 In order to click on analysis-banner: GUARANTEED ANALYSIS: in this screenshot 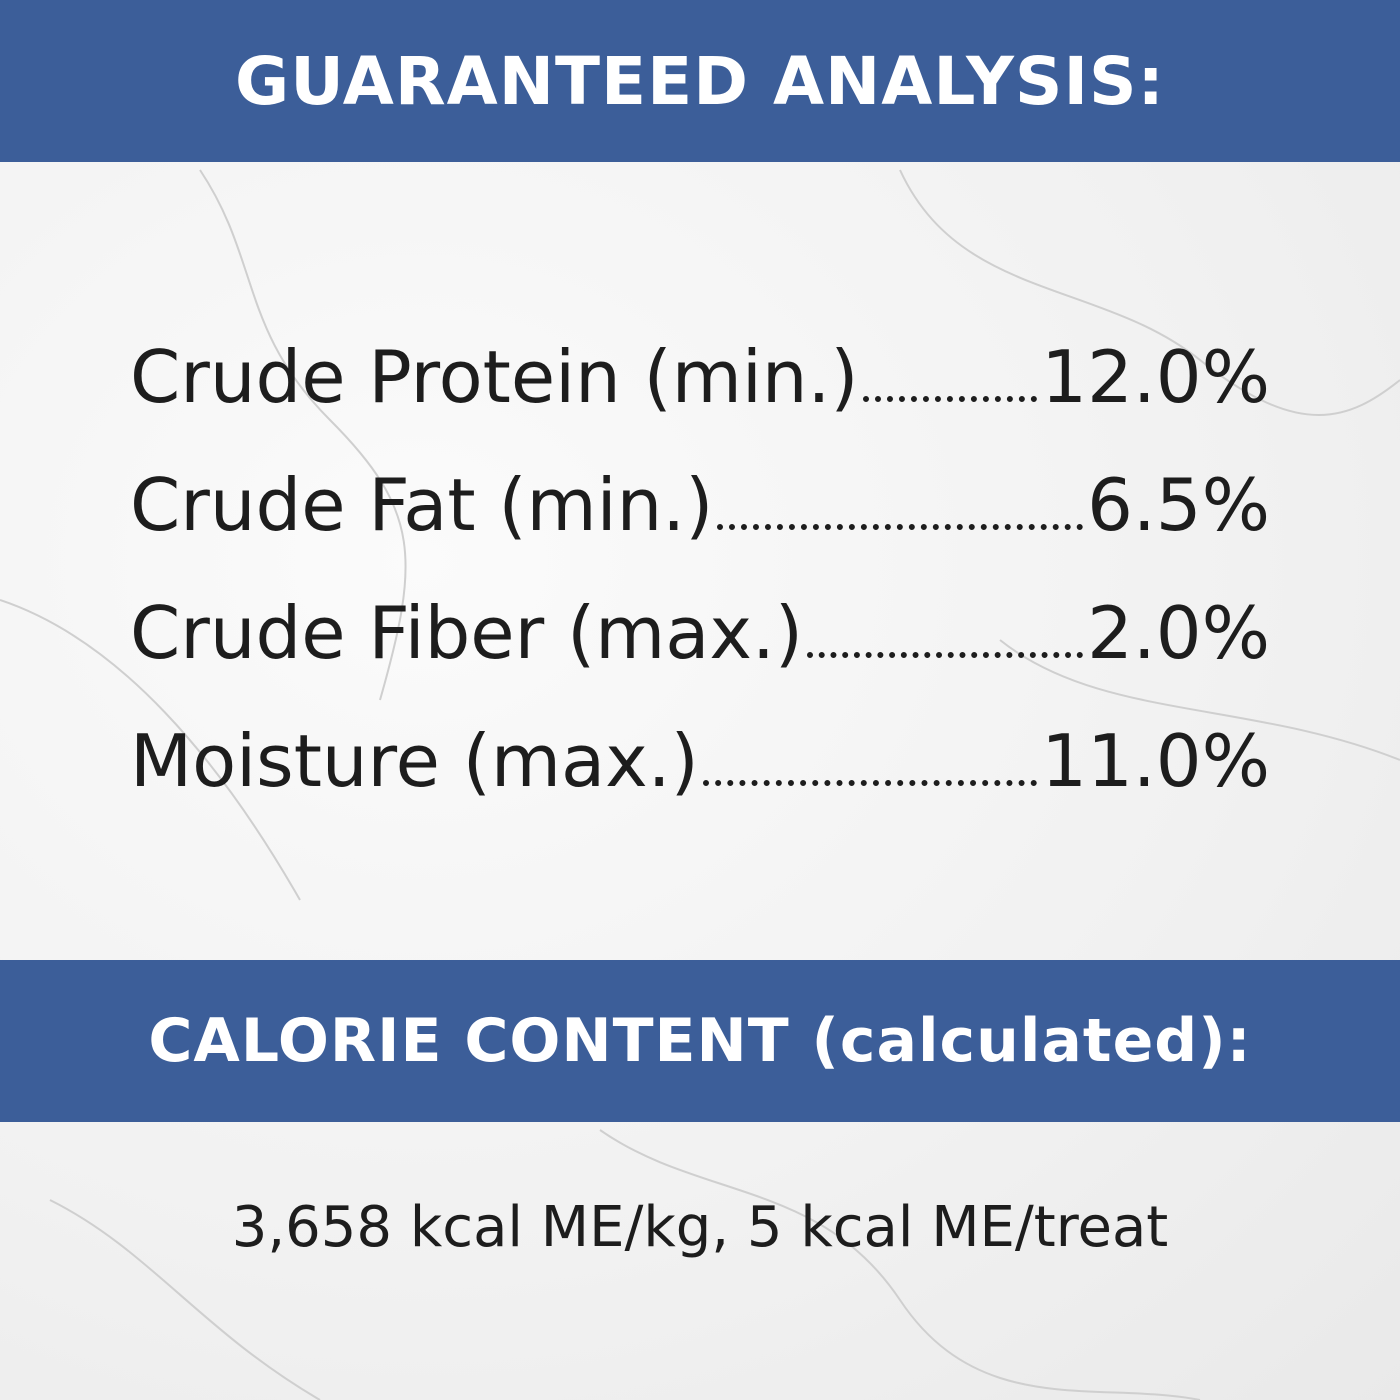, I will do `click(700, 81)`.